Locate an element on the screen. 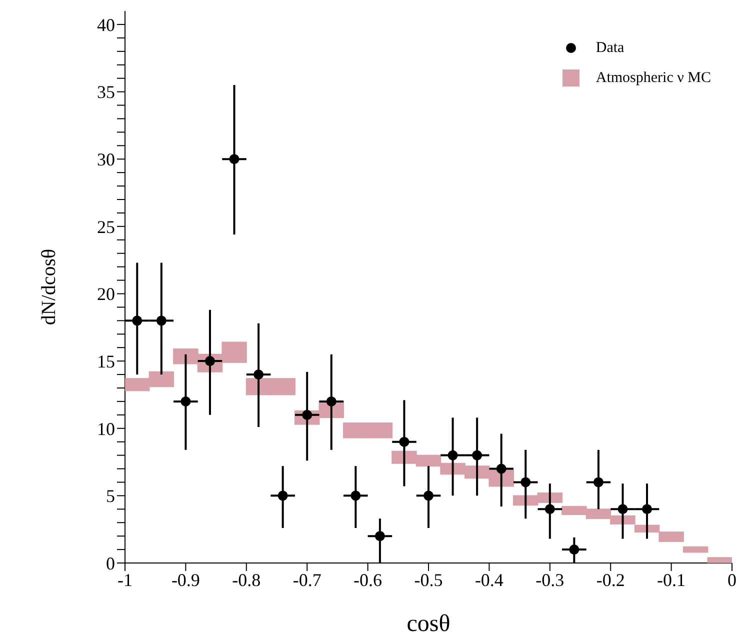 The image size is (749, 641). x-tick-label: 0 is located at coordinates (732, 580).